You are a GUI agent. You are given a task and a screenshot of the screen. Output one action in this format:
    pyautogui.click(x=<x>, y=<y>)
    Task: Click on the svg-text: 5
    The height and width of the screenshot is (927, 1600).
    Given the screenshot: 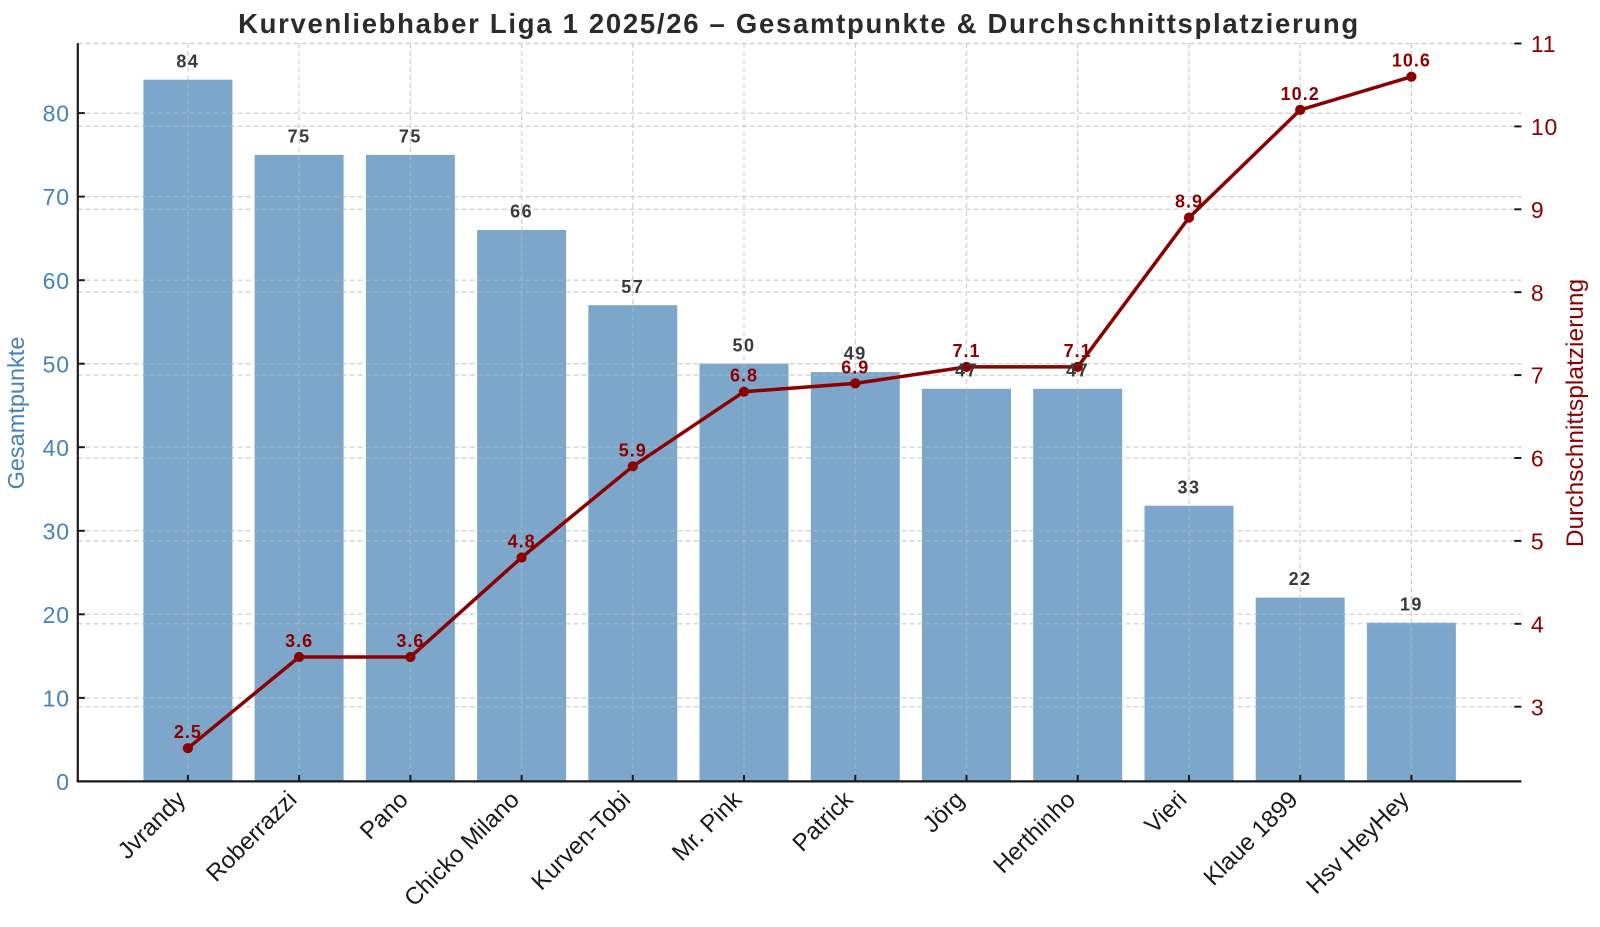 What is the action you would take?
    pyautogui.click(x=1538, y=542)
    